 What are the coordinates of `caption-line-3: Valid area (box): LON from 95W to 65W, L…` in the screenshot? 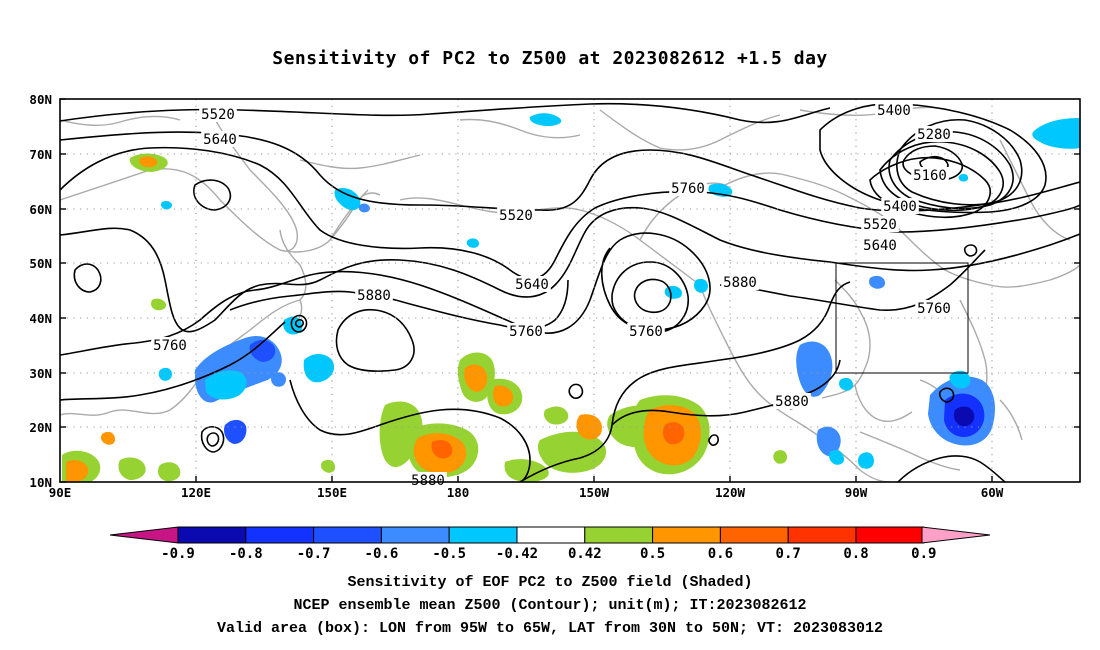 It's located at (550, 628).